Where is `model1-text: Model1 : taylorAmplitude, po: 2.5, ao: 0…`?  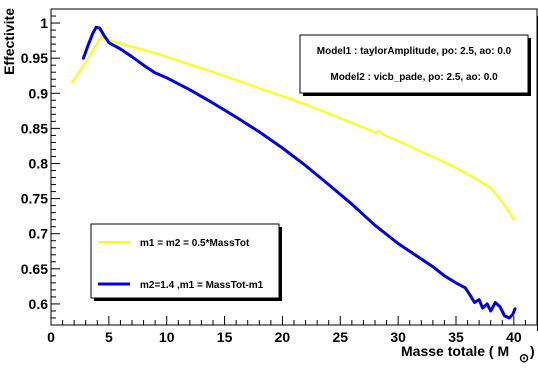
model1-text: Model1 : taylorAmplitude, po: 2.5, ao: 0… is located at coordinates (414, 51).